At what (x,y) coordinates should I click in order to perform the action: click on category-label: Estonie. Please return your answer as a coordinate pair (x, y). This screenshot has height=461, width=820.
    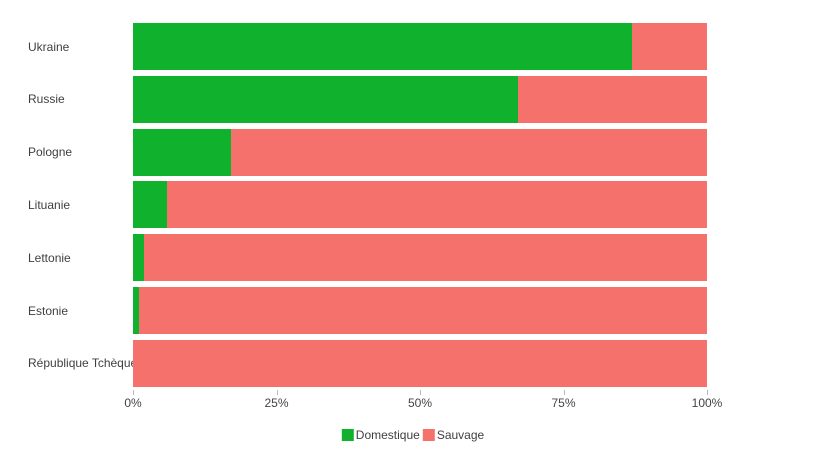
    Looking at the image, I should click on (48, 310).